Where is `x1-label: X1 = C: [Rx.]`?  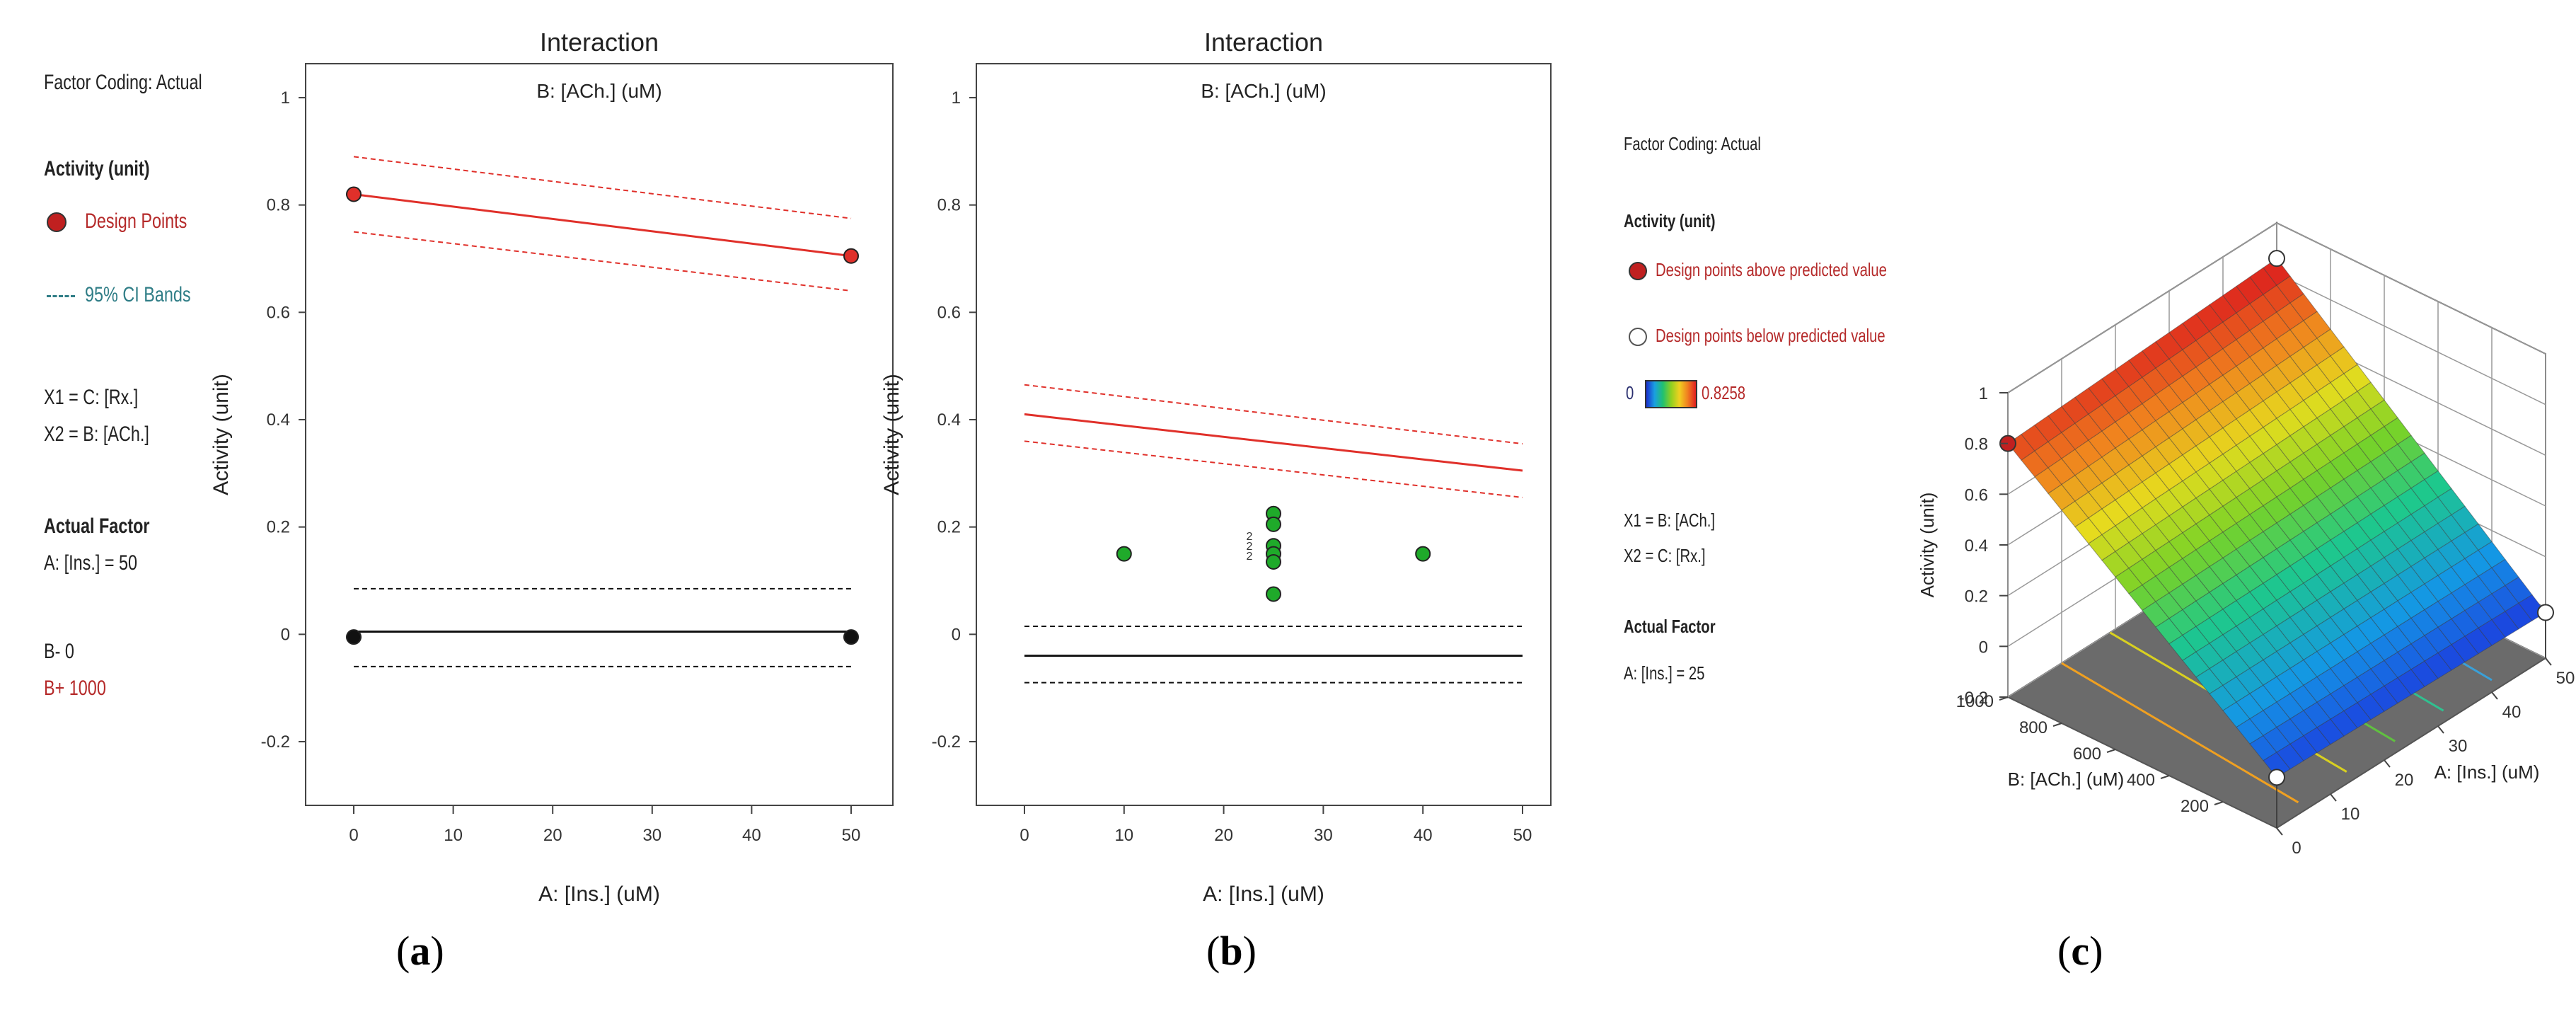
x1-label: X1 = C: [Rx.] is located at coordinates (91, 397).